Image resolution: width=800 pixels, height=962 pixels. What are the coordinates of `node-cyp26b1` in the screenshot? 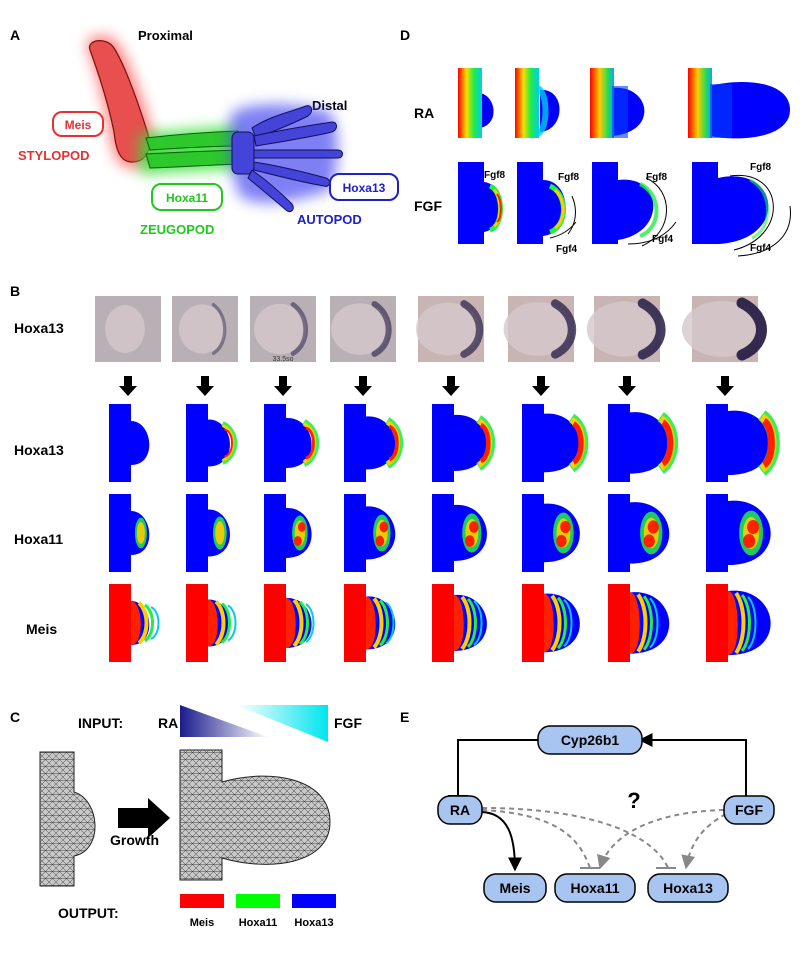 It's located at (590, 740).